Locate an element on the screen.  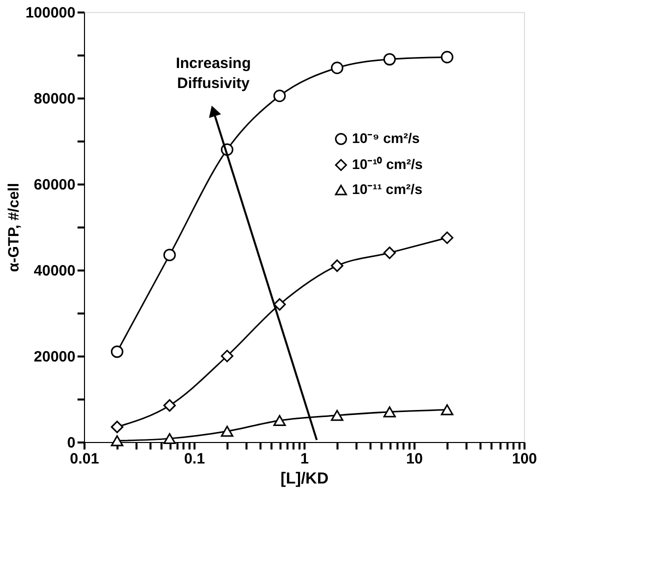
legend-label: 10⁻¹⁰ cm²/s is located at coordinates (387, 164).